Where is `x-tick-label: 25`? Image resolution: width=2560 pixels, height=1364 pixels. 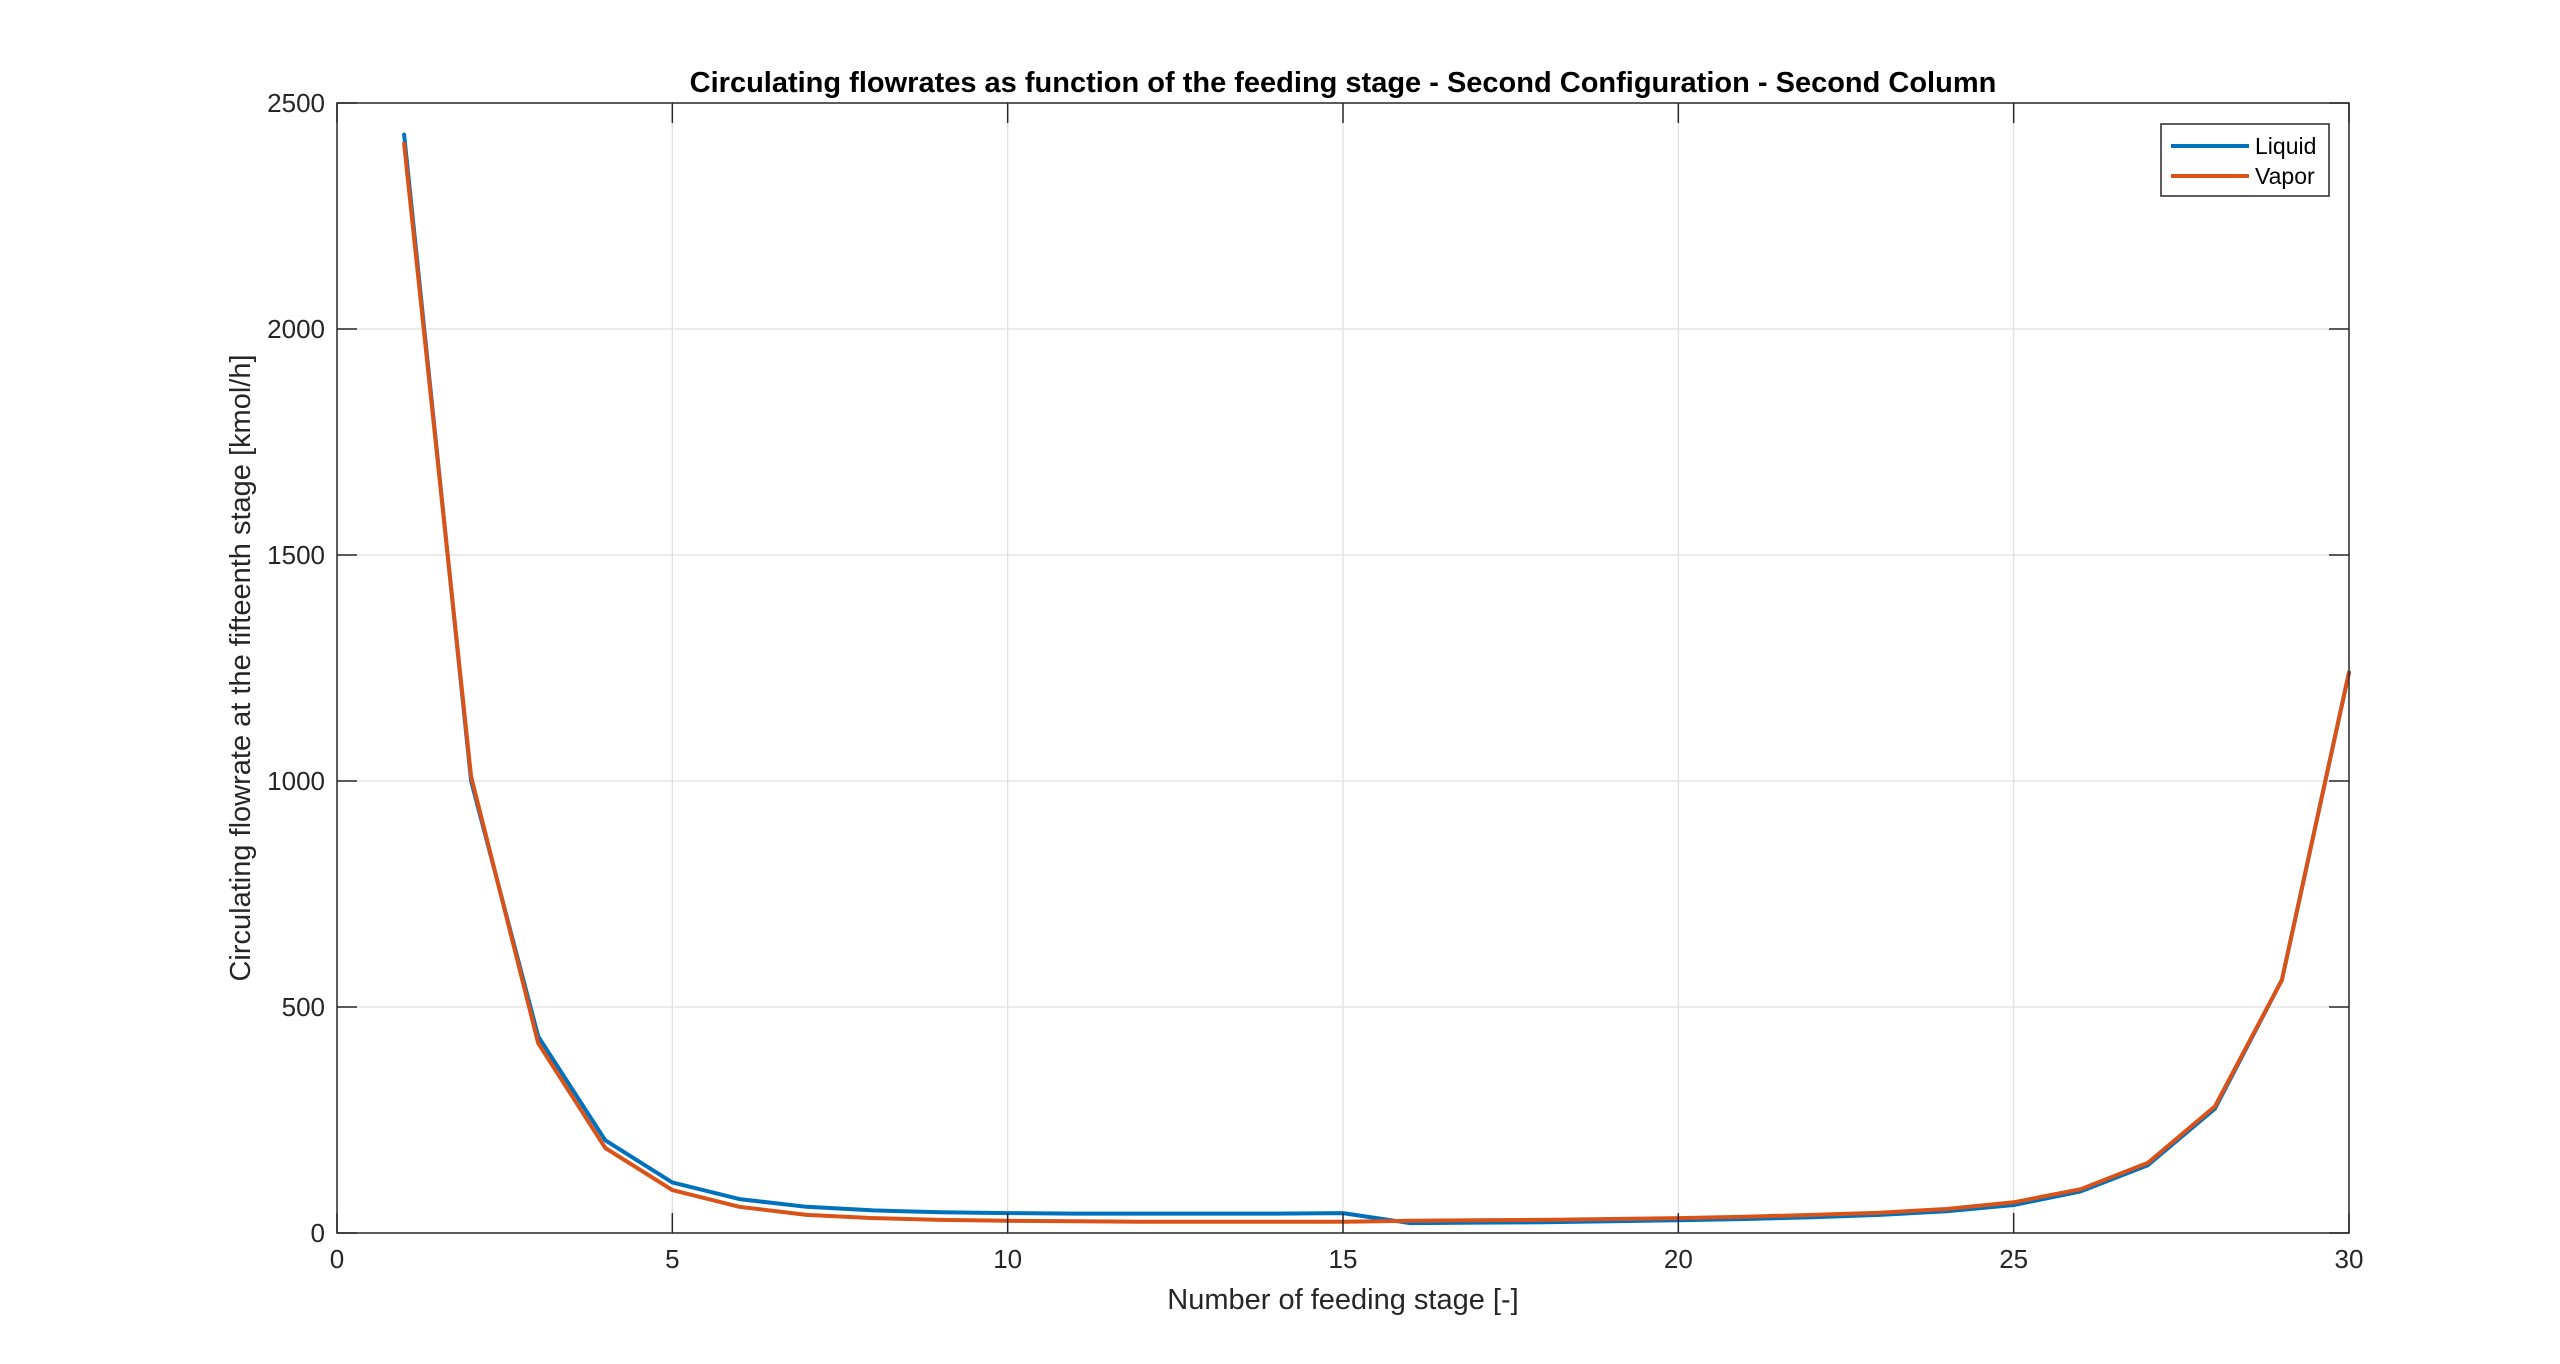 x-tick-label: 25 is located at coordinates (2013, 1259).